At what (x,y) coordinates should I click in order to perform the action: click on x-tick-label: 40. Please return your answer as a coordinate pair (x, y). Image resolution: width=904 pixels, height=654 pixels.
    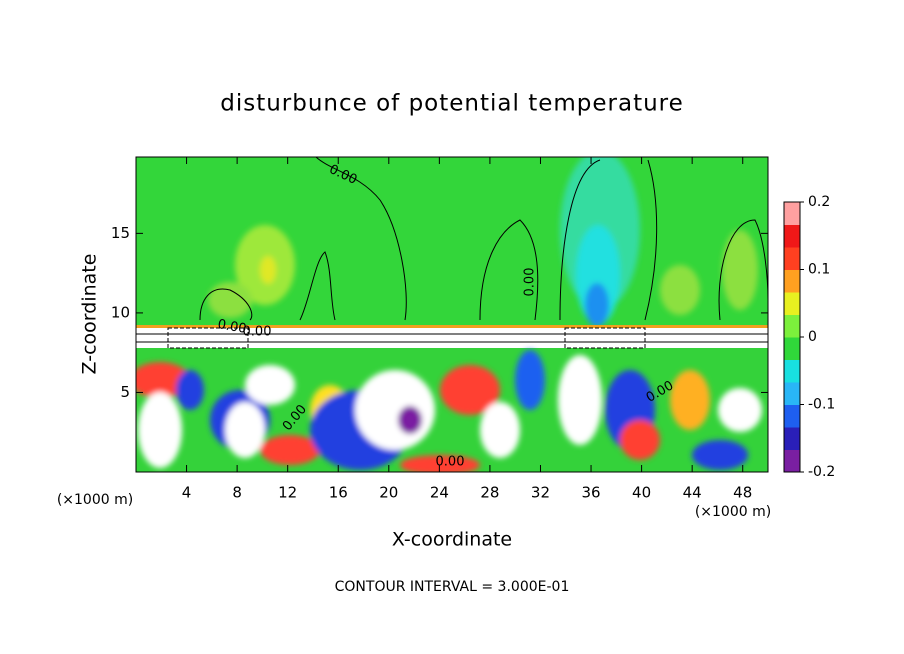
    Looking at the image, I should click on (641, 493).